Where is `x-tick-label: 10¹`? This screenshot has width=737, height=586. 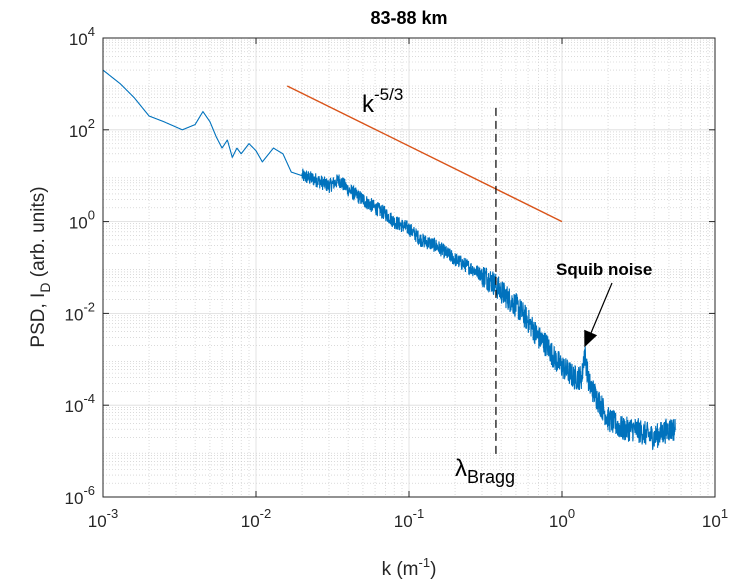 x-tick-label: 10¹ is located at coordinates (715, 518).